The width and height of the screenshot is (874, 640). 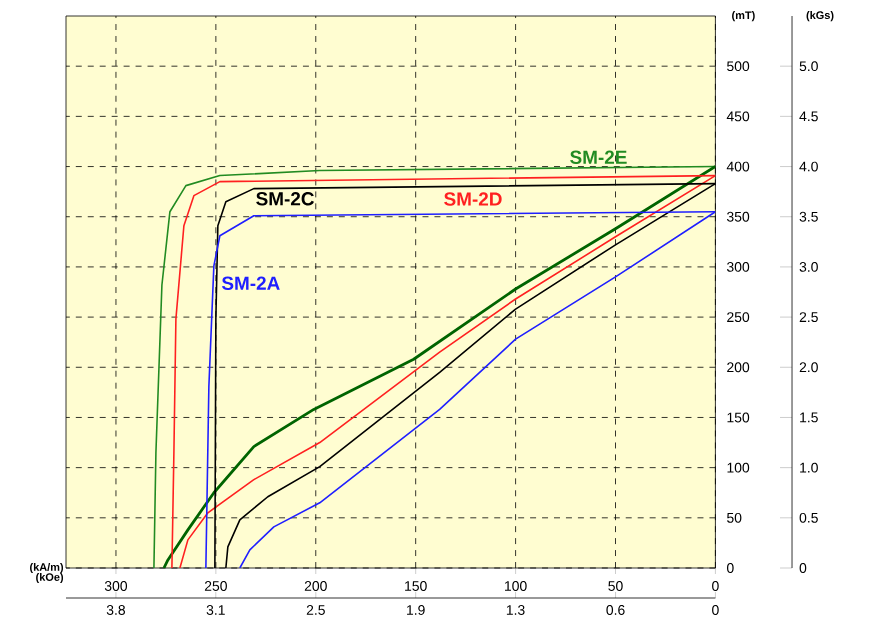 What do you see at coordinates (285, 199) in the screenshot?
I see `series-label: SM-2C` at bounding box center [285, 199].